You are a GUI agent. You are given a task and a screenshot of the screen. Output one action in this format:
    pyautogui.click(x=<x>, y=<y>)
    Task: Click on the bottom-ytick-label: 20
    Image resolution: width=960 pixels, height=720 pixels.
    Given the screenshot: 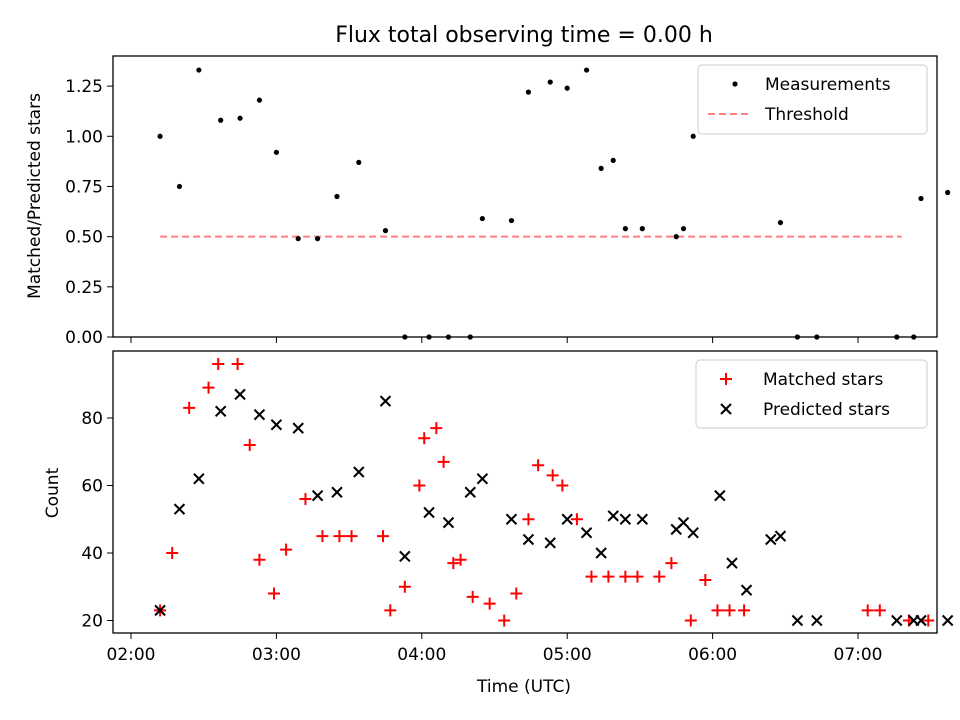 What is the action you would take?
    pyautogui.click(x=92, y=622)
    